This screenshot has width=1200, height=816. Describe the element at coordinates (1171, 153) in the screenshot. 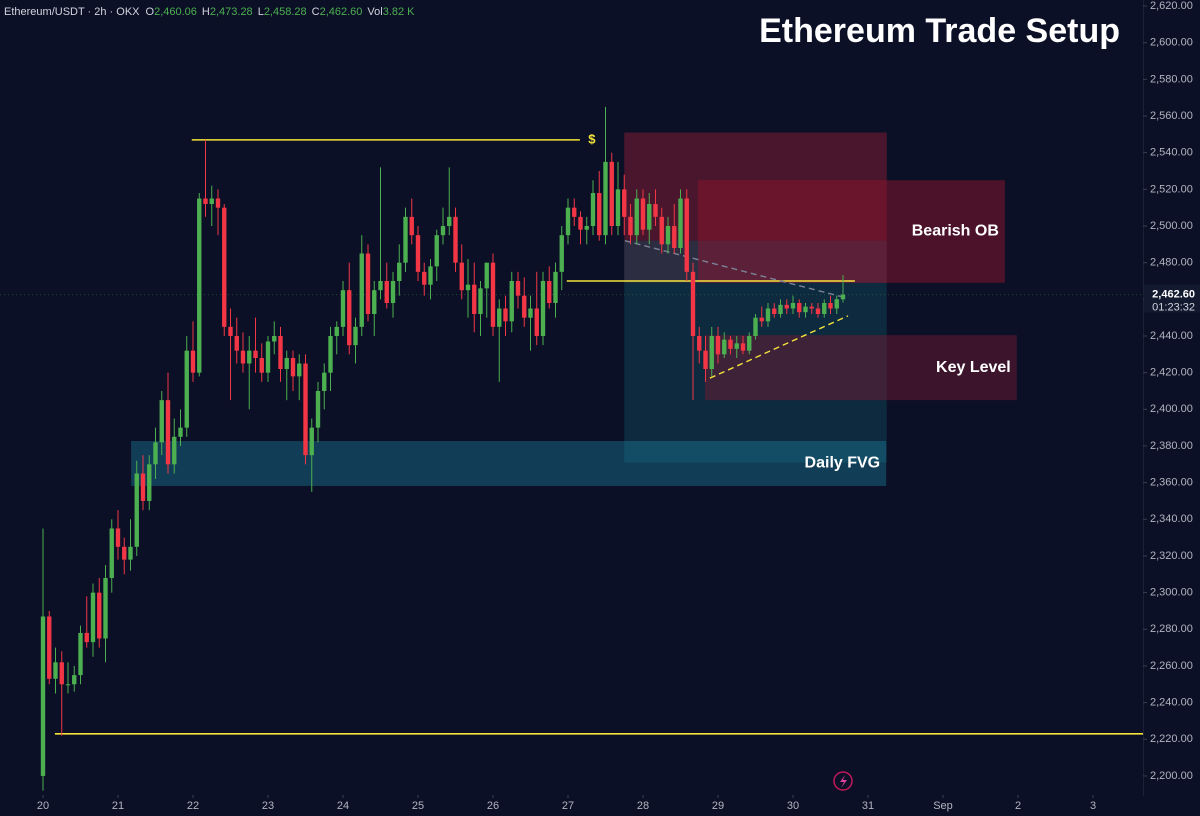

I see `y-tick-label: 2,540.00` at that location.